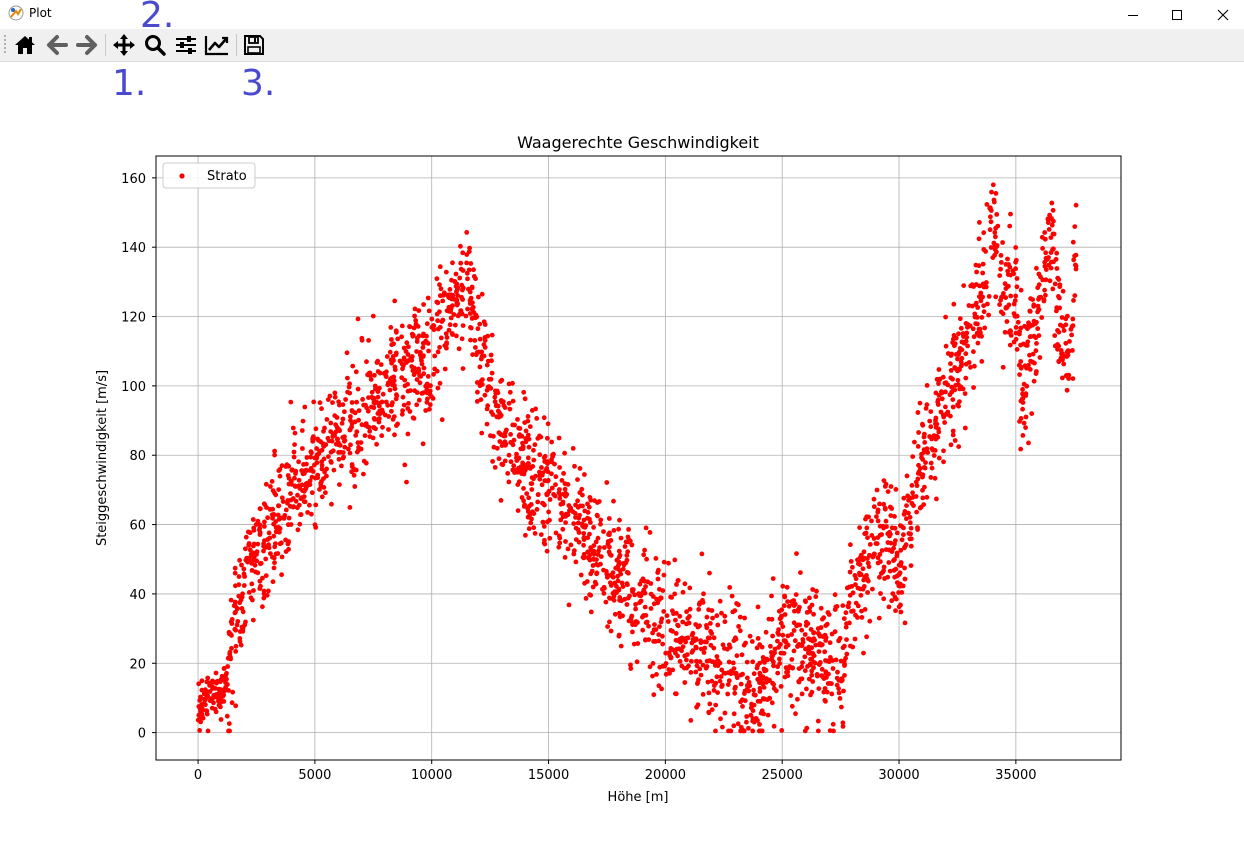 Image resolution: width=1244 pixels, height=846 pixels. What do you see at coordinates (1222, 14) in the screenshot?
I see `close-button` at bounding box center [1222, 14].